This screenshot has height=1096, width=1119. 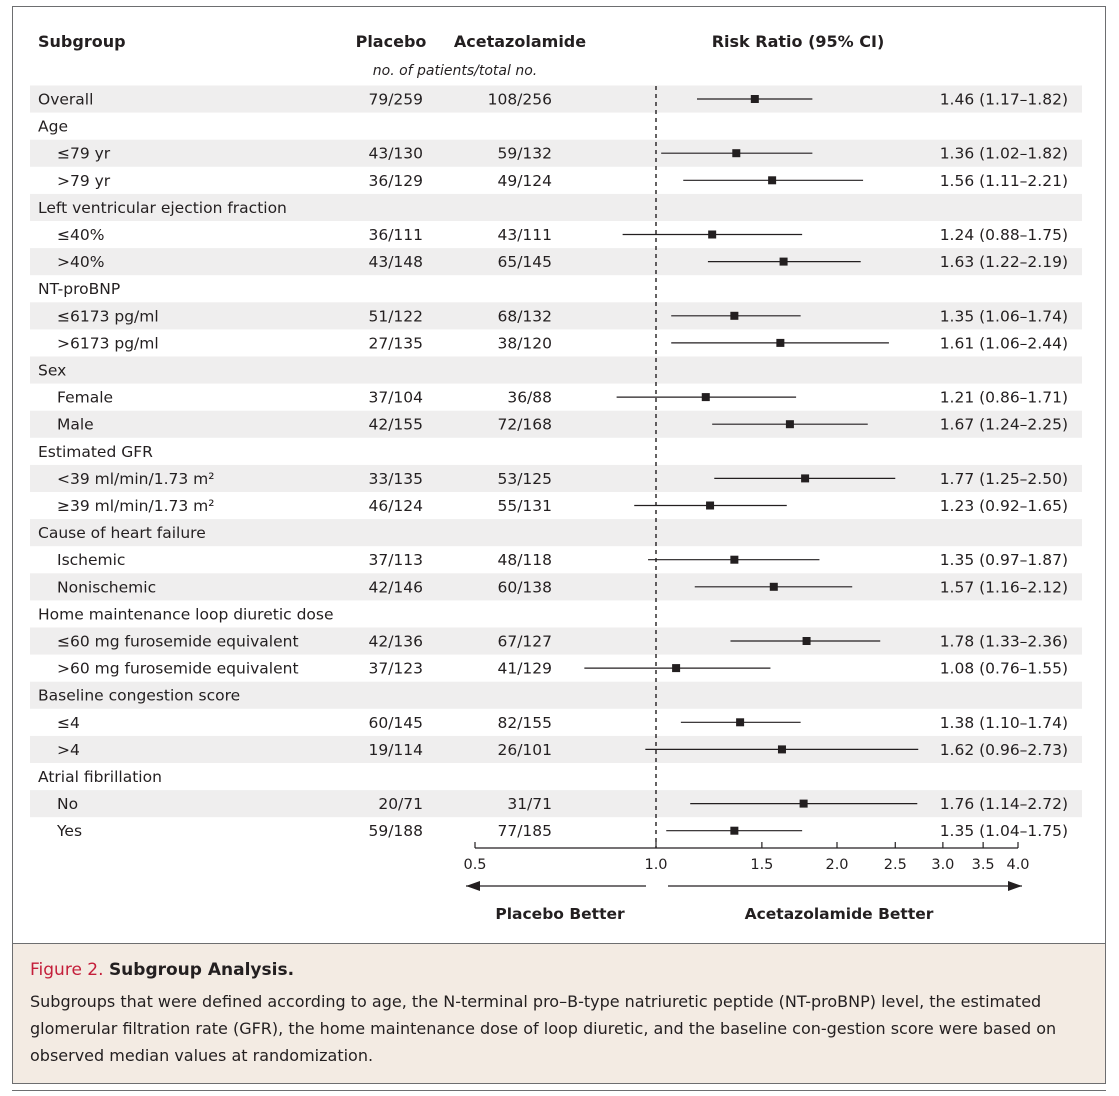 I want to click on placebo-count: 42/136, so click(x=395, y=642).